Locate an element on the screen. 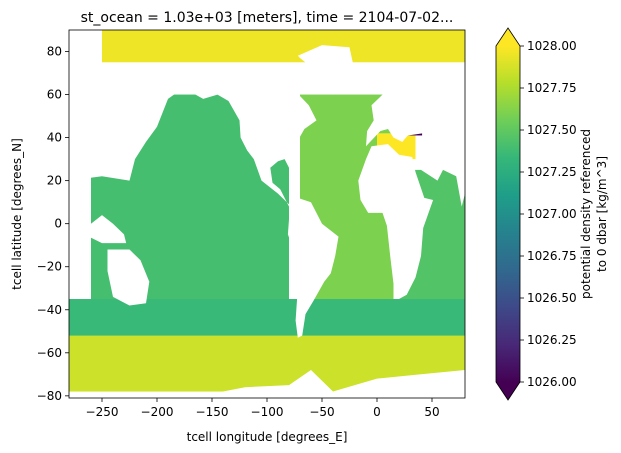 The height and width of the screenshot is (453, 621). colorbar-tick-label: 1027.00 is located at coordinates (552, 214).